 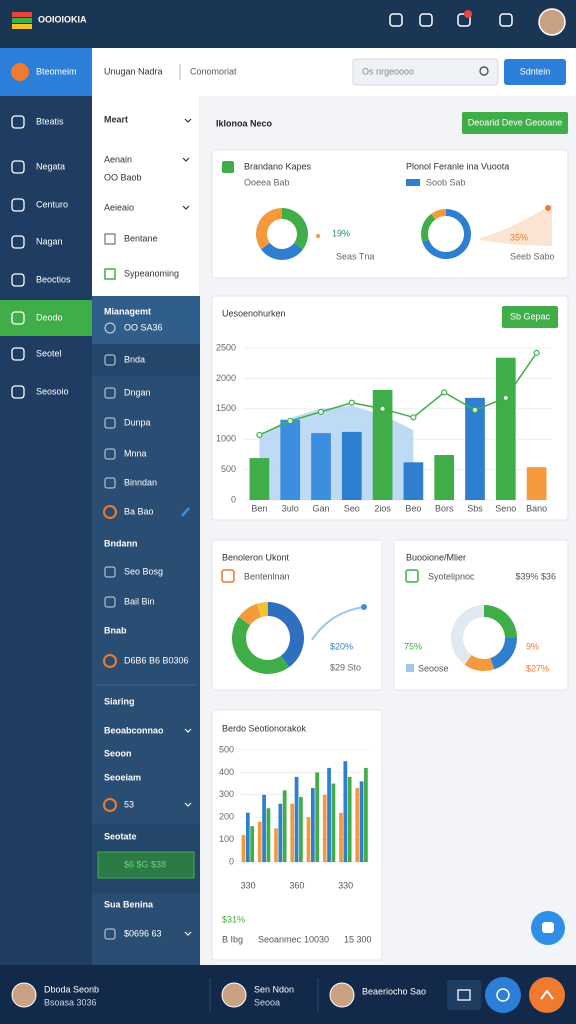 What do you see at coordinates (515, 123) in the screenshot?
I see `page-button` at bounding box center [515, 123].